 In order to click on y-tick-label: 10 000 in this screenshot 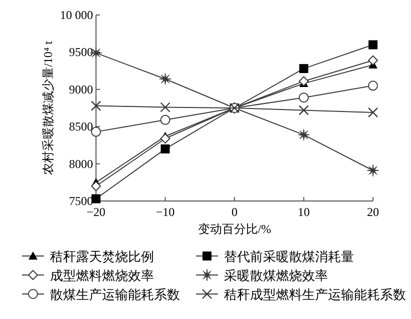, I will do `click(76, 15)`.